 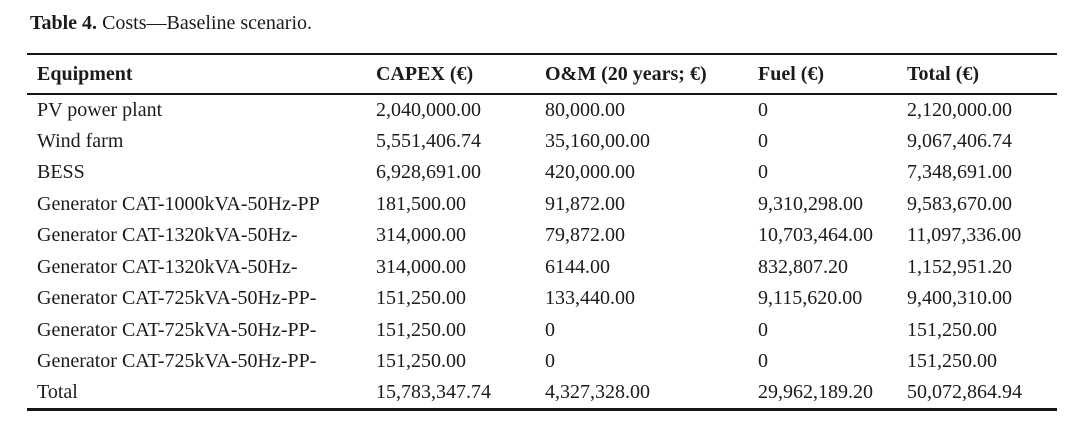 What do you see at coordinates (201, 74) in the screenshot?
I see `column-header-equipment: Equipment` at bounding box center [201, 74].